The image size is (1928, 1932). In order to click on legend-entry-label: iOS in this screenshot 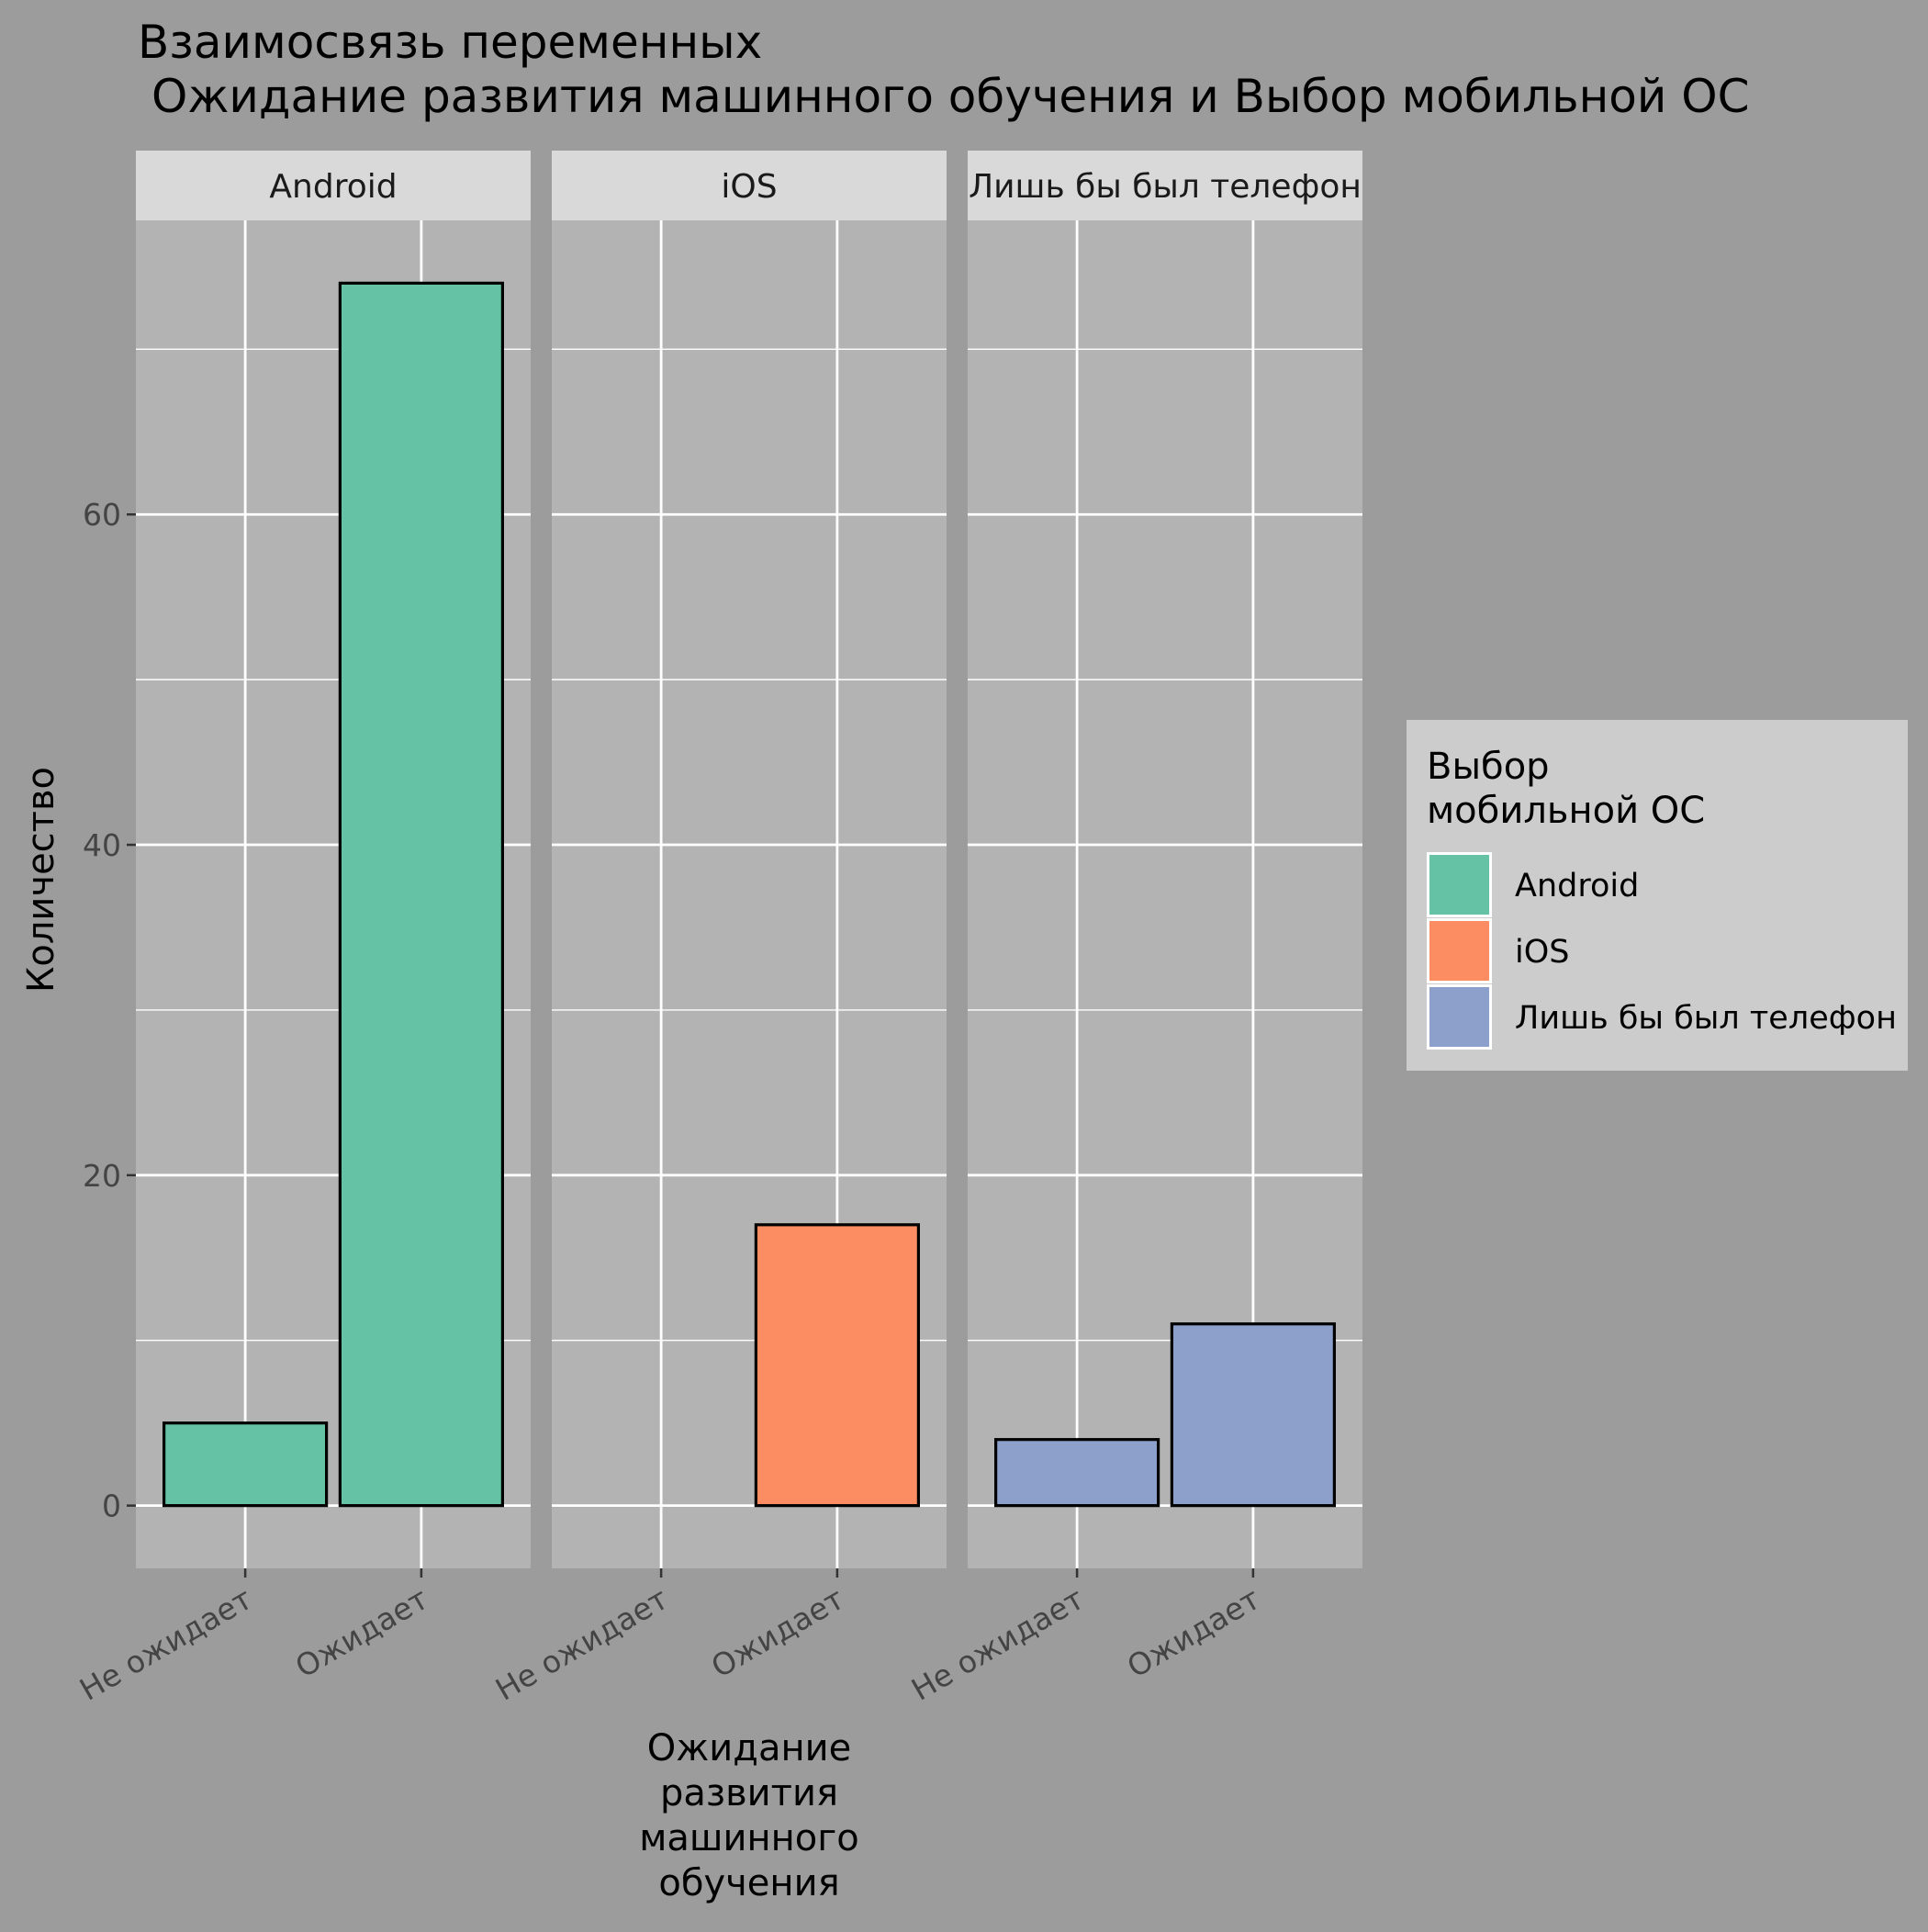, I will do `click(1542, 953)`.